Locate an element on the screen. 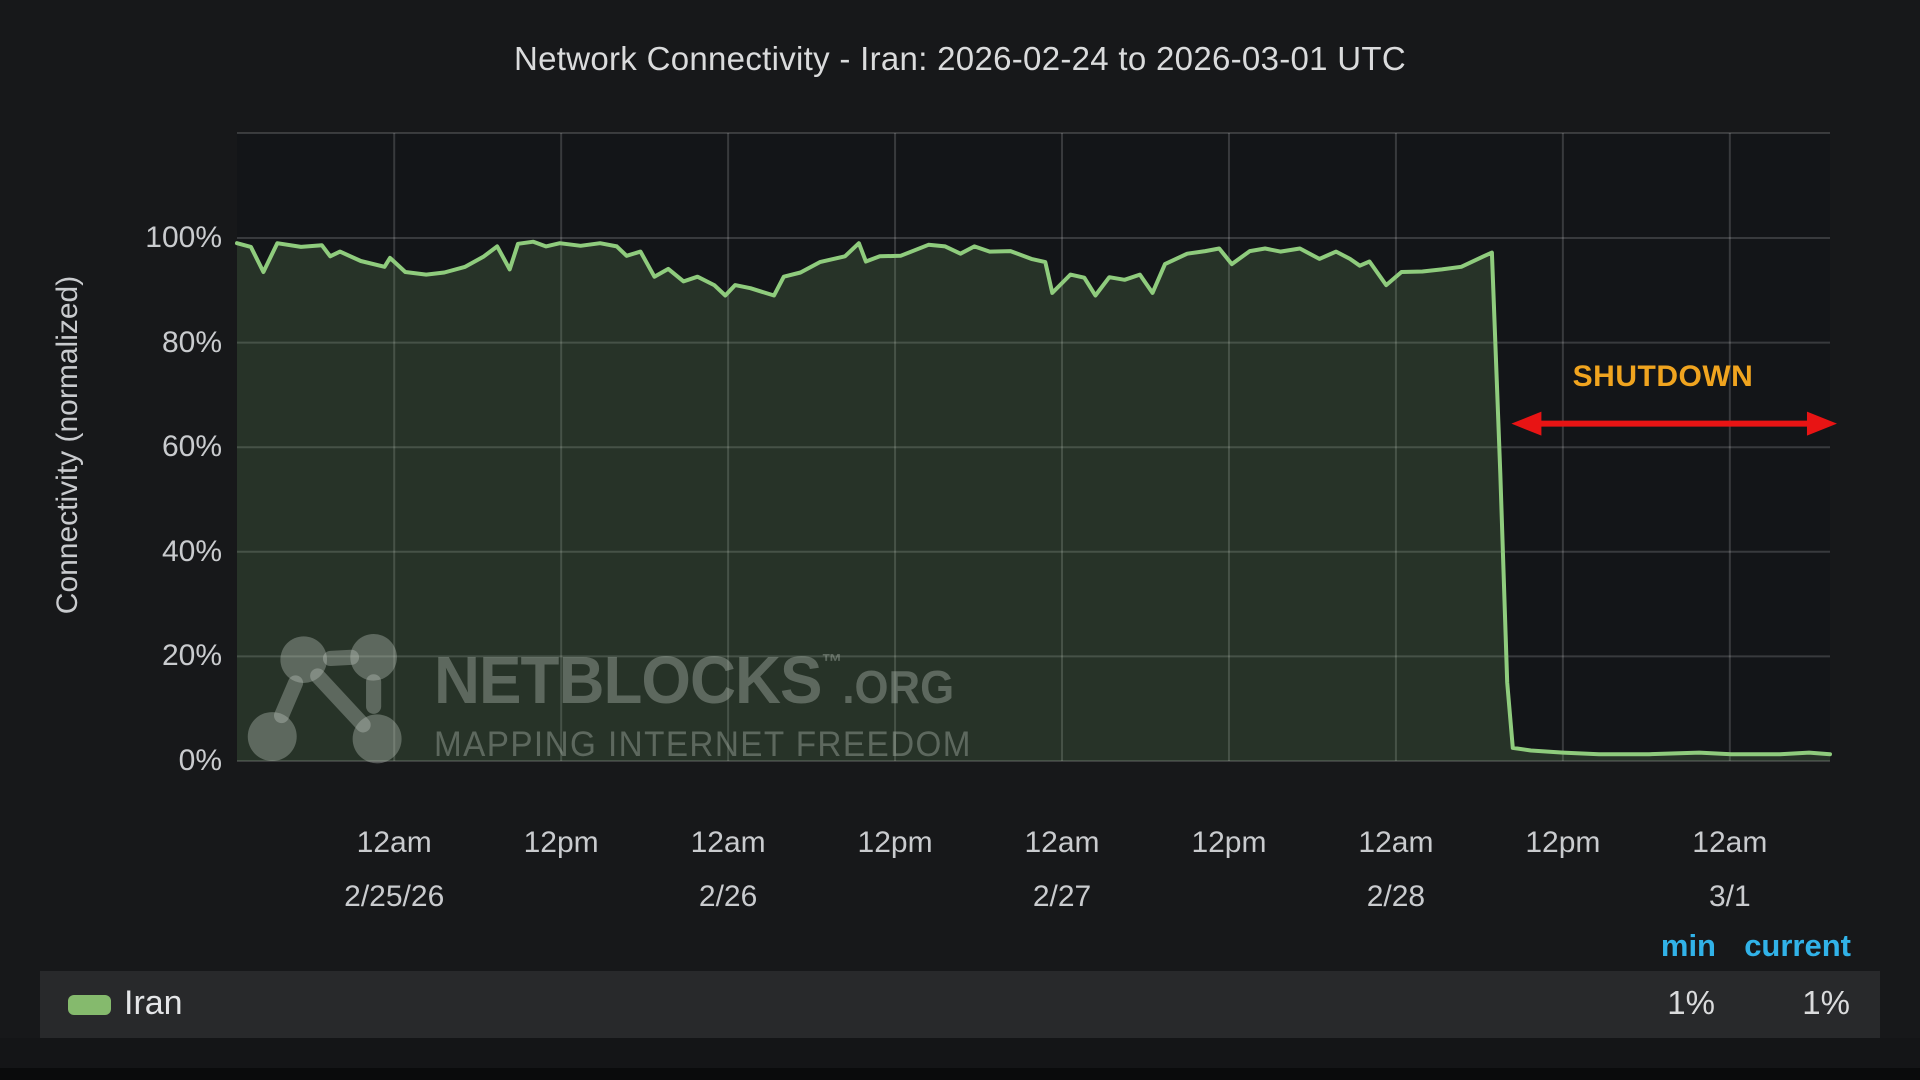  x-date-label-120: 3/1 is located at coordinates (1729, 896).